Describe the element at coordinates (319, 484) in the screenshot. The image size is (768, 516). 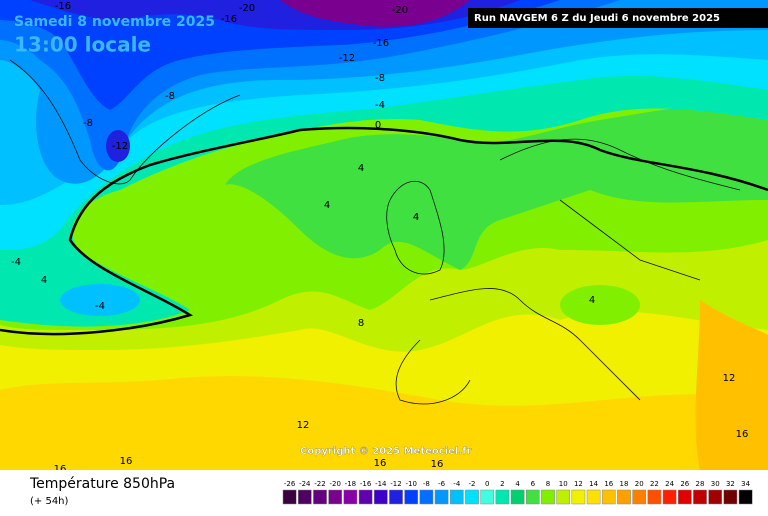
I see `colorbar-label: -22` at that location.